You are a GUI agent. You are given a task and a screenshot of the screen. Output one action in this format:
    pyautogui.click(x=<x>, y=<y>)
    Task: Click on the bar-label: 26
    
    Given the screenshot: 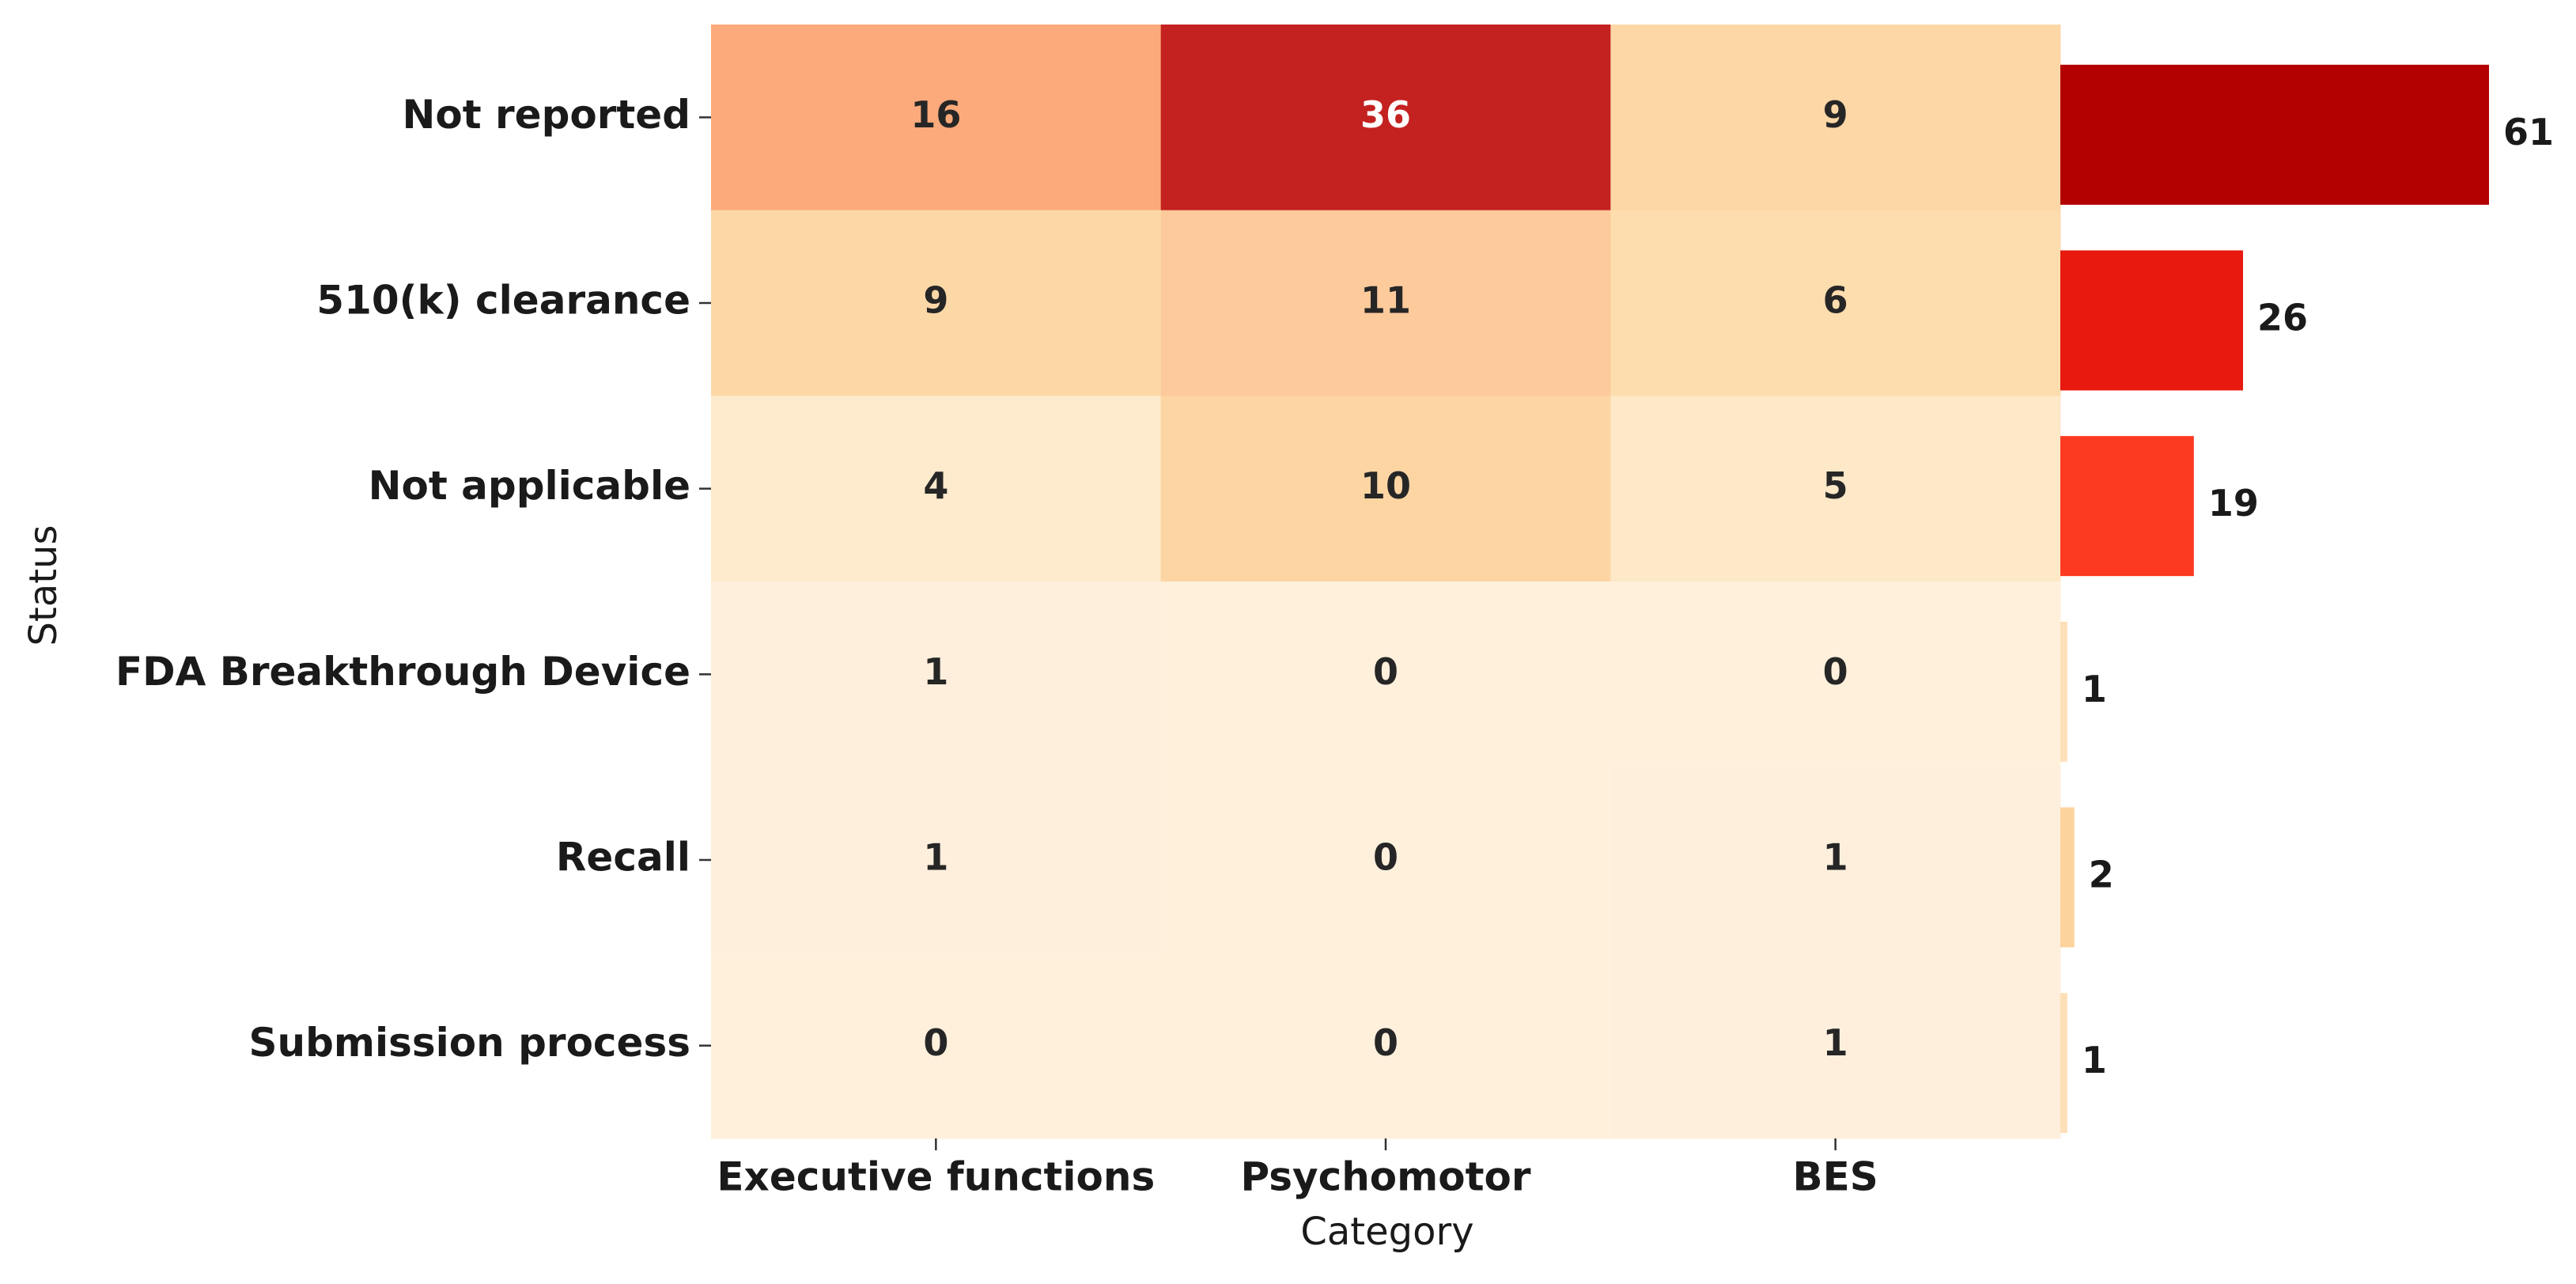 What is the action you would take?
    pyautogui.click(x=2282, y=318)
    